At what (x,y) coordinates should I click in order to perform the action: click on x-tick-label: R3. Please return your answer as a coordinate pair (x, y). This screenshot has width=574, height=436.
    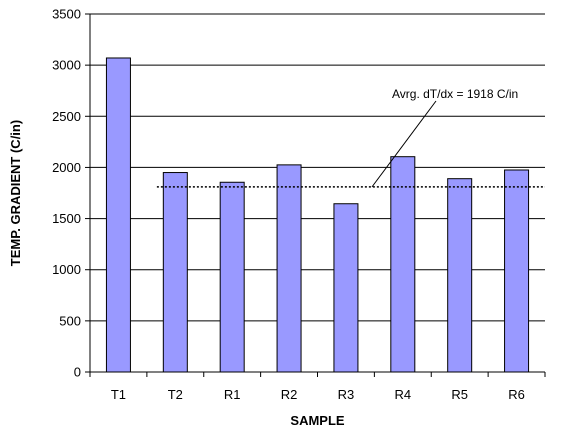
    Looking at the image, I should click on (346, 394).